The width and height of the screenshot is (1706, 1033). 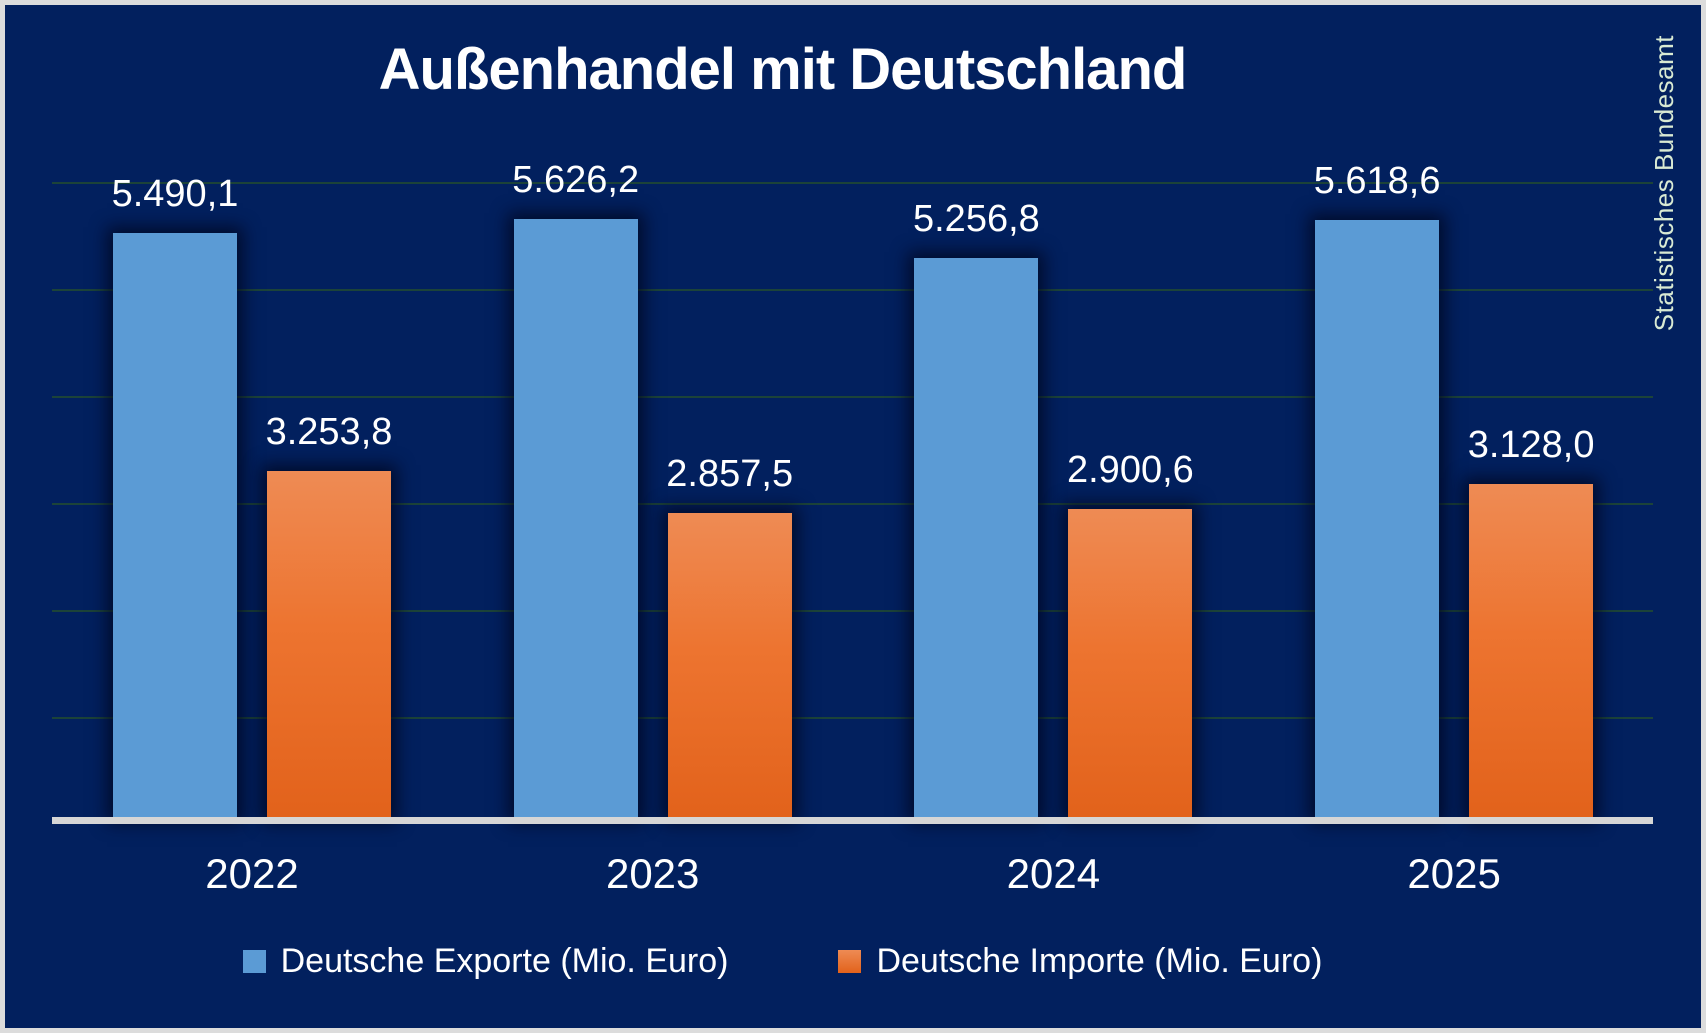 What do you see at coordinates (1531, 650) in the screenshot?
I see `import-bar-2025` at bounding box center [1531, 650].